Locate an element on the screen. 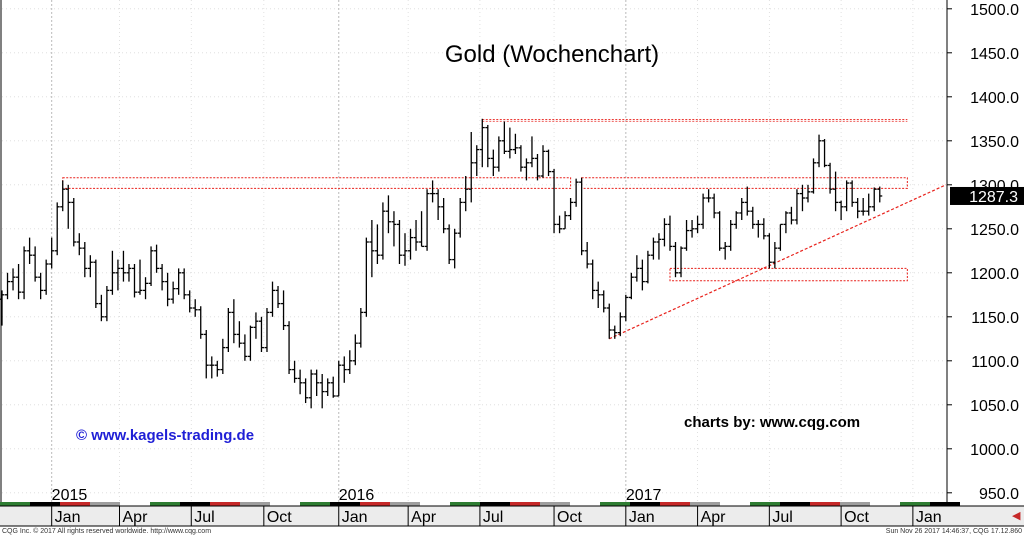 The width and height of the screenshot is (1024, 541). last-price-box is located at coordinates (987, 195).